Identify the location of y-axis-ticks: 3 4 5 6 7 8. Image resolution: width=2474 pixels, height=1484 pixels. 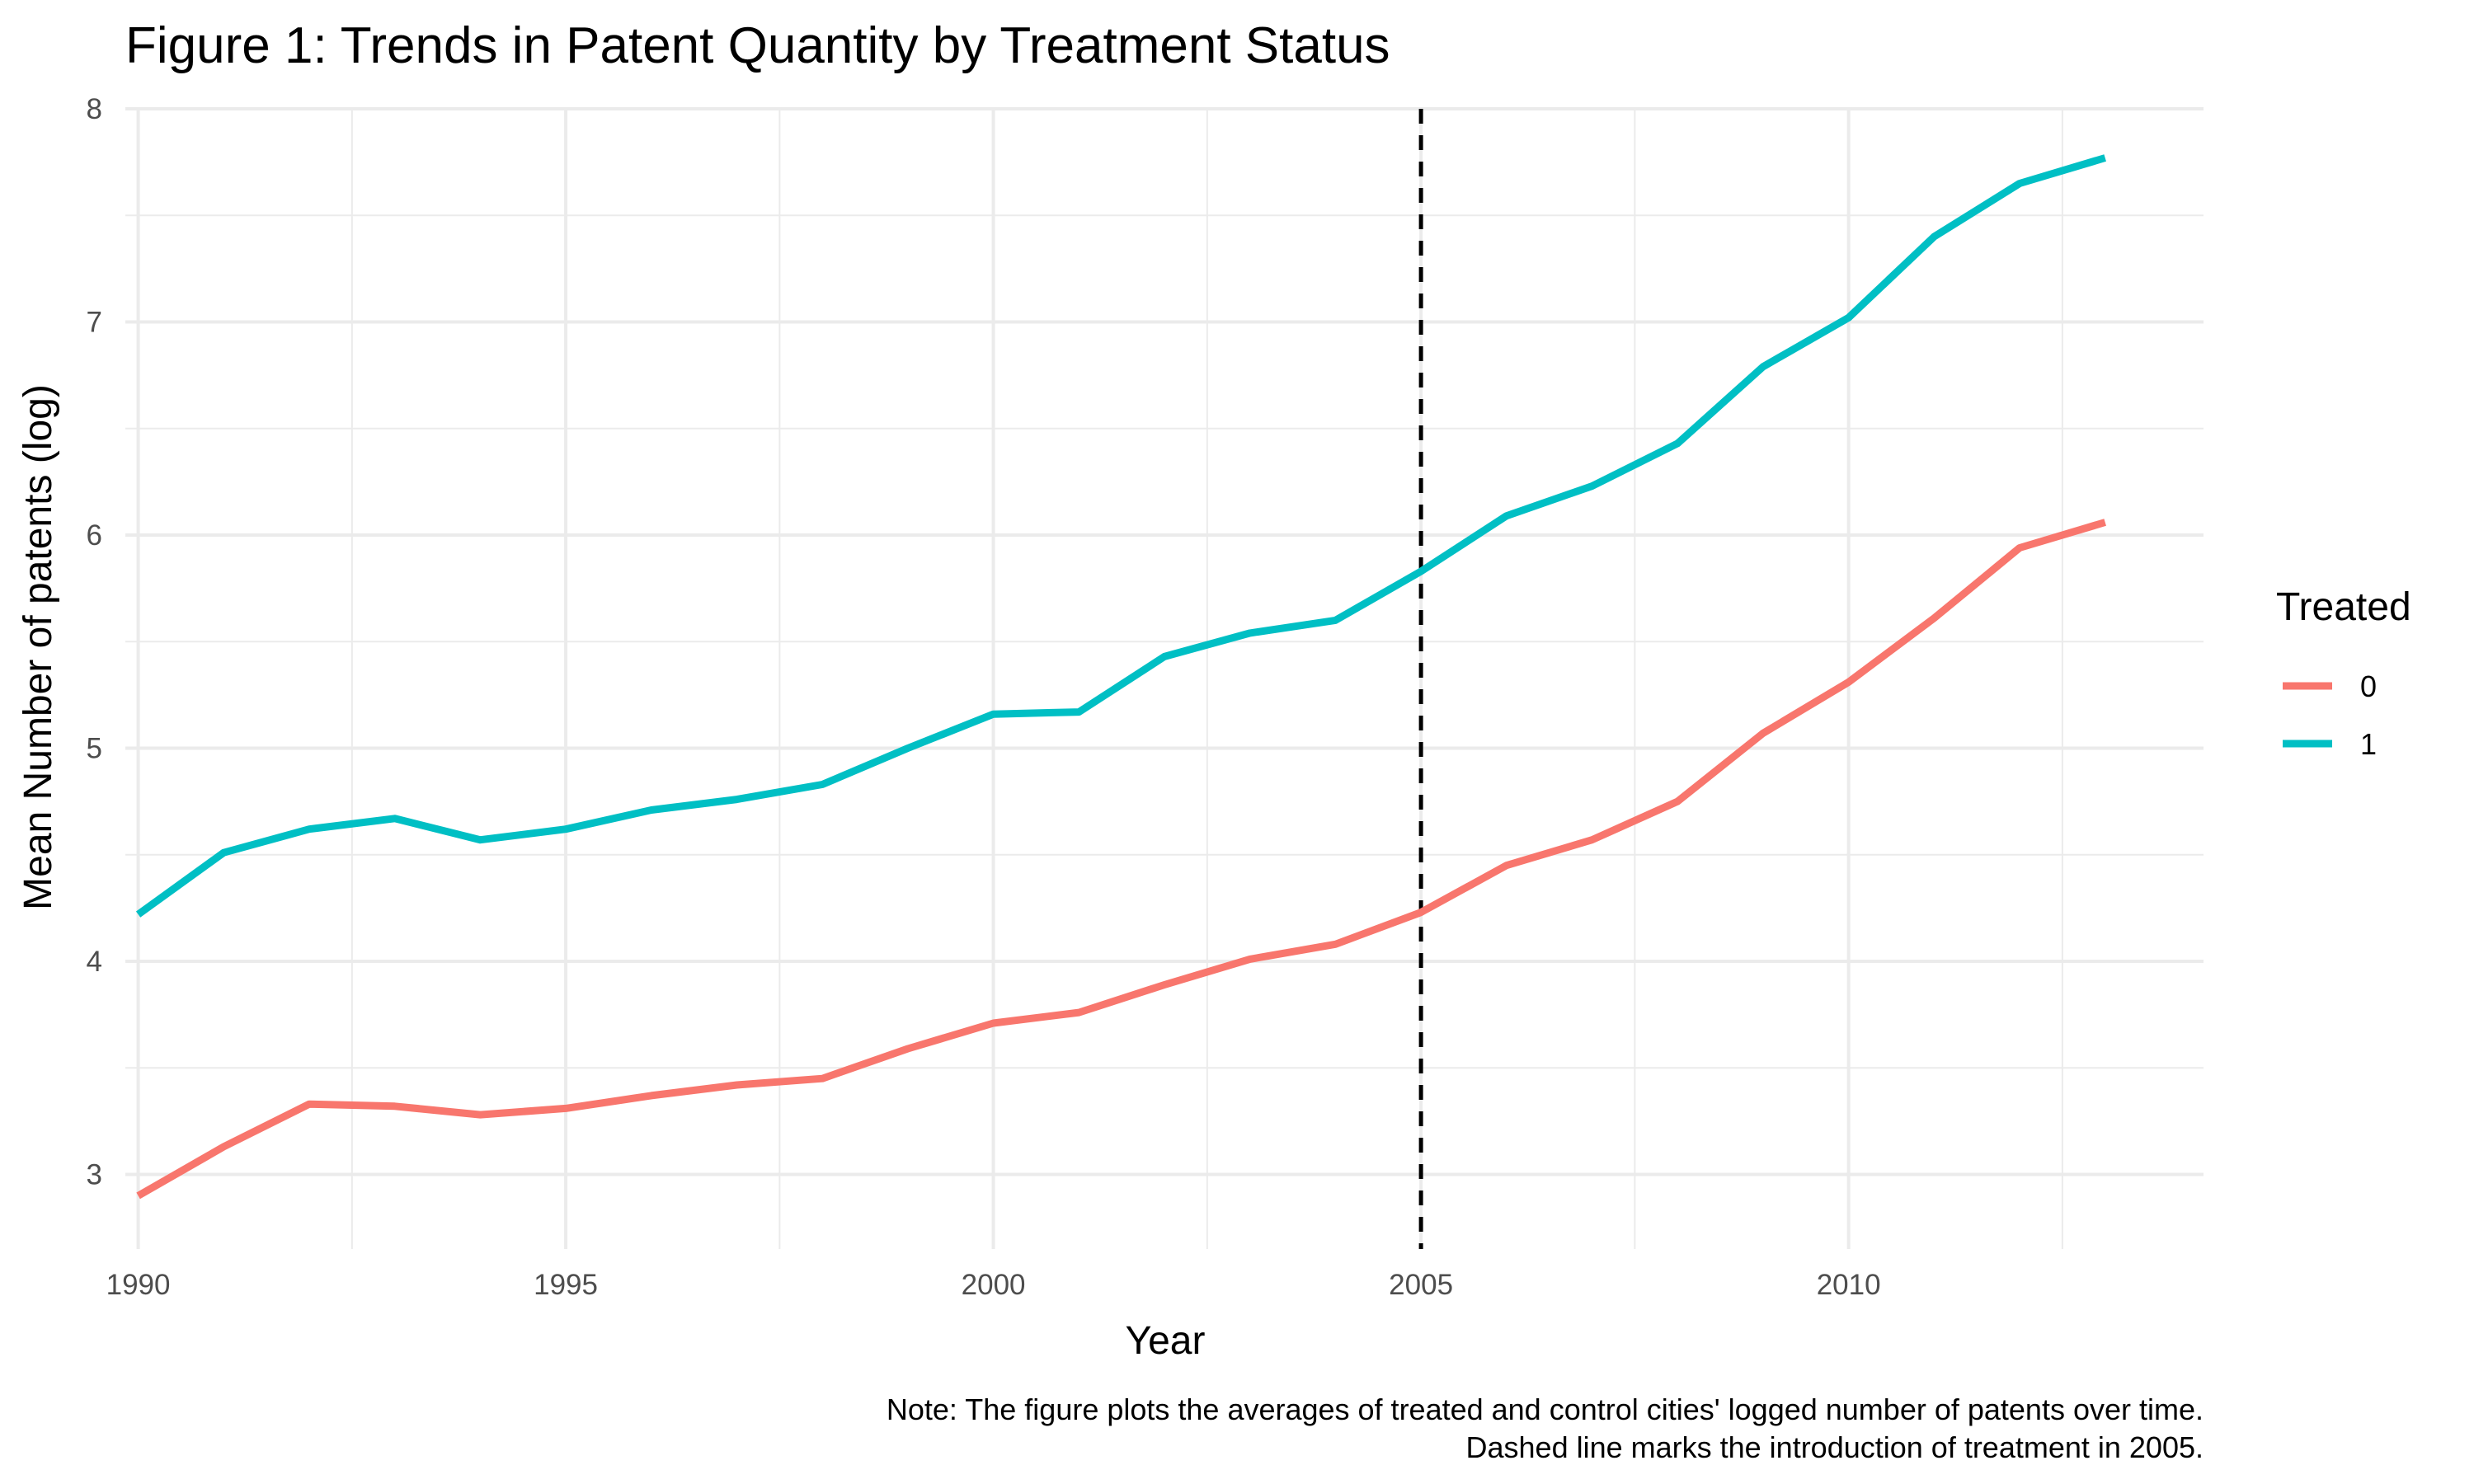
(94, 642).